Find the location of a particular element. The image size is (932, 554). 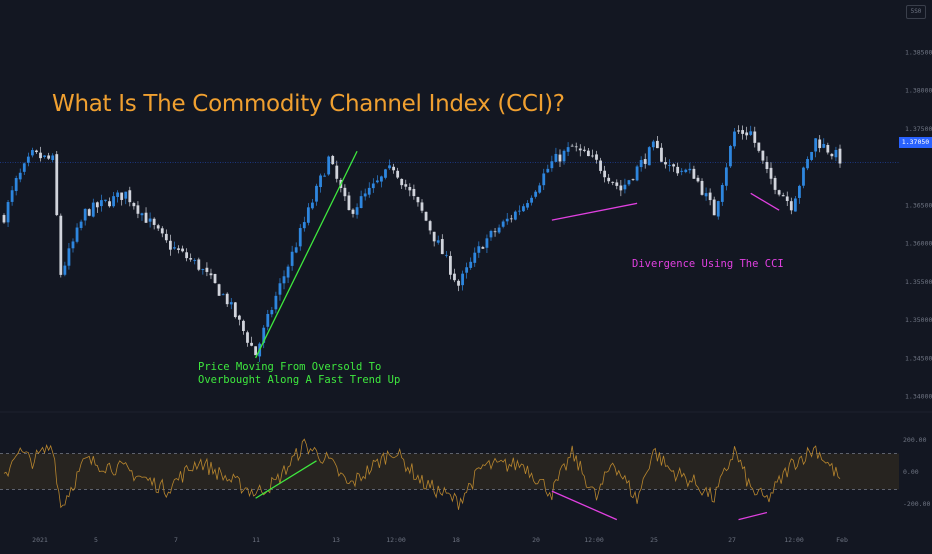

time-tick-label: 5 is located at coordinates (96, 540).